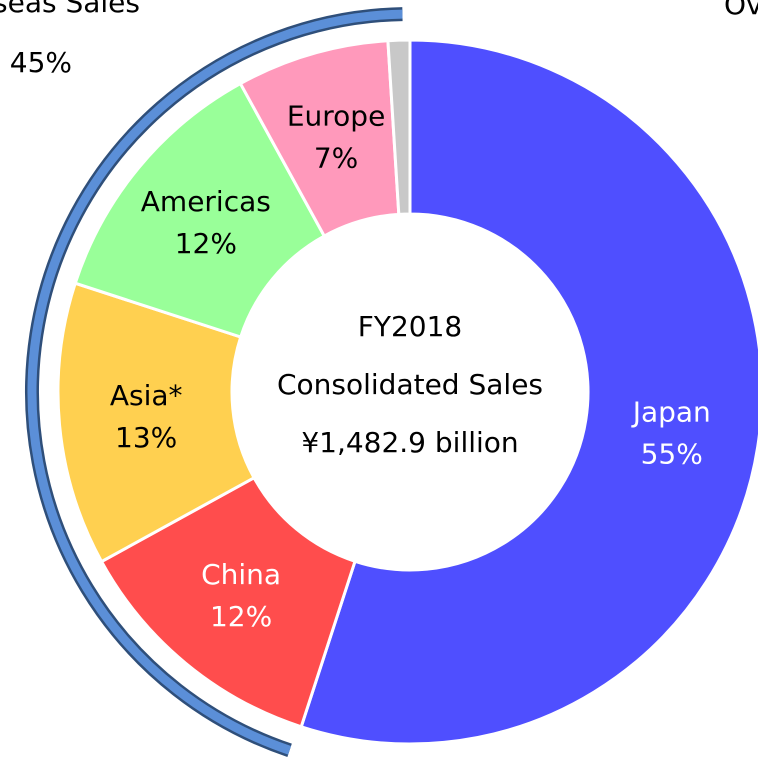  Describe the element at coordinates (146, 395) in the screenshot. I see `segment-label: Asia*` at that location.